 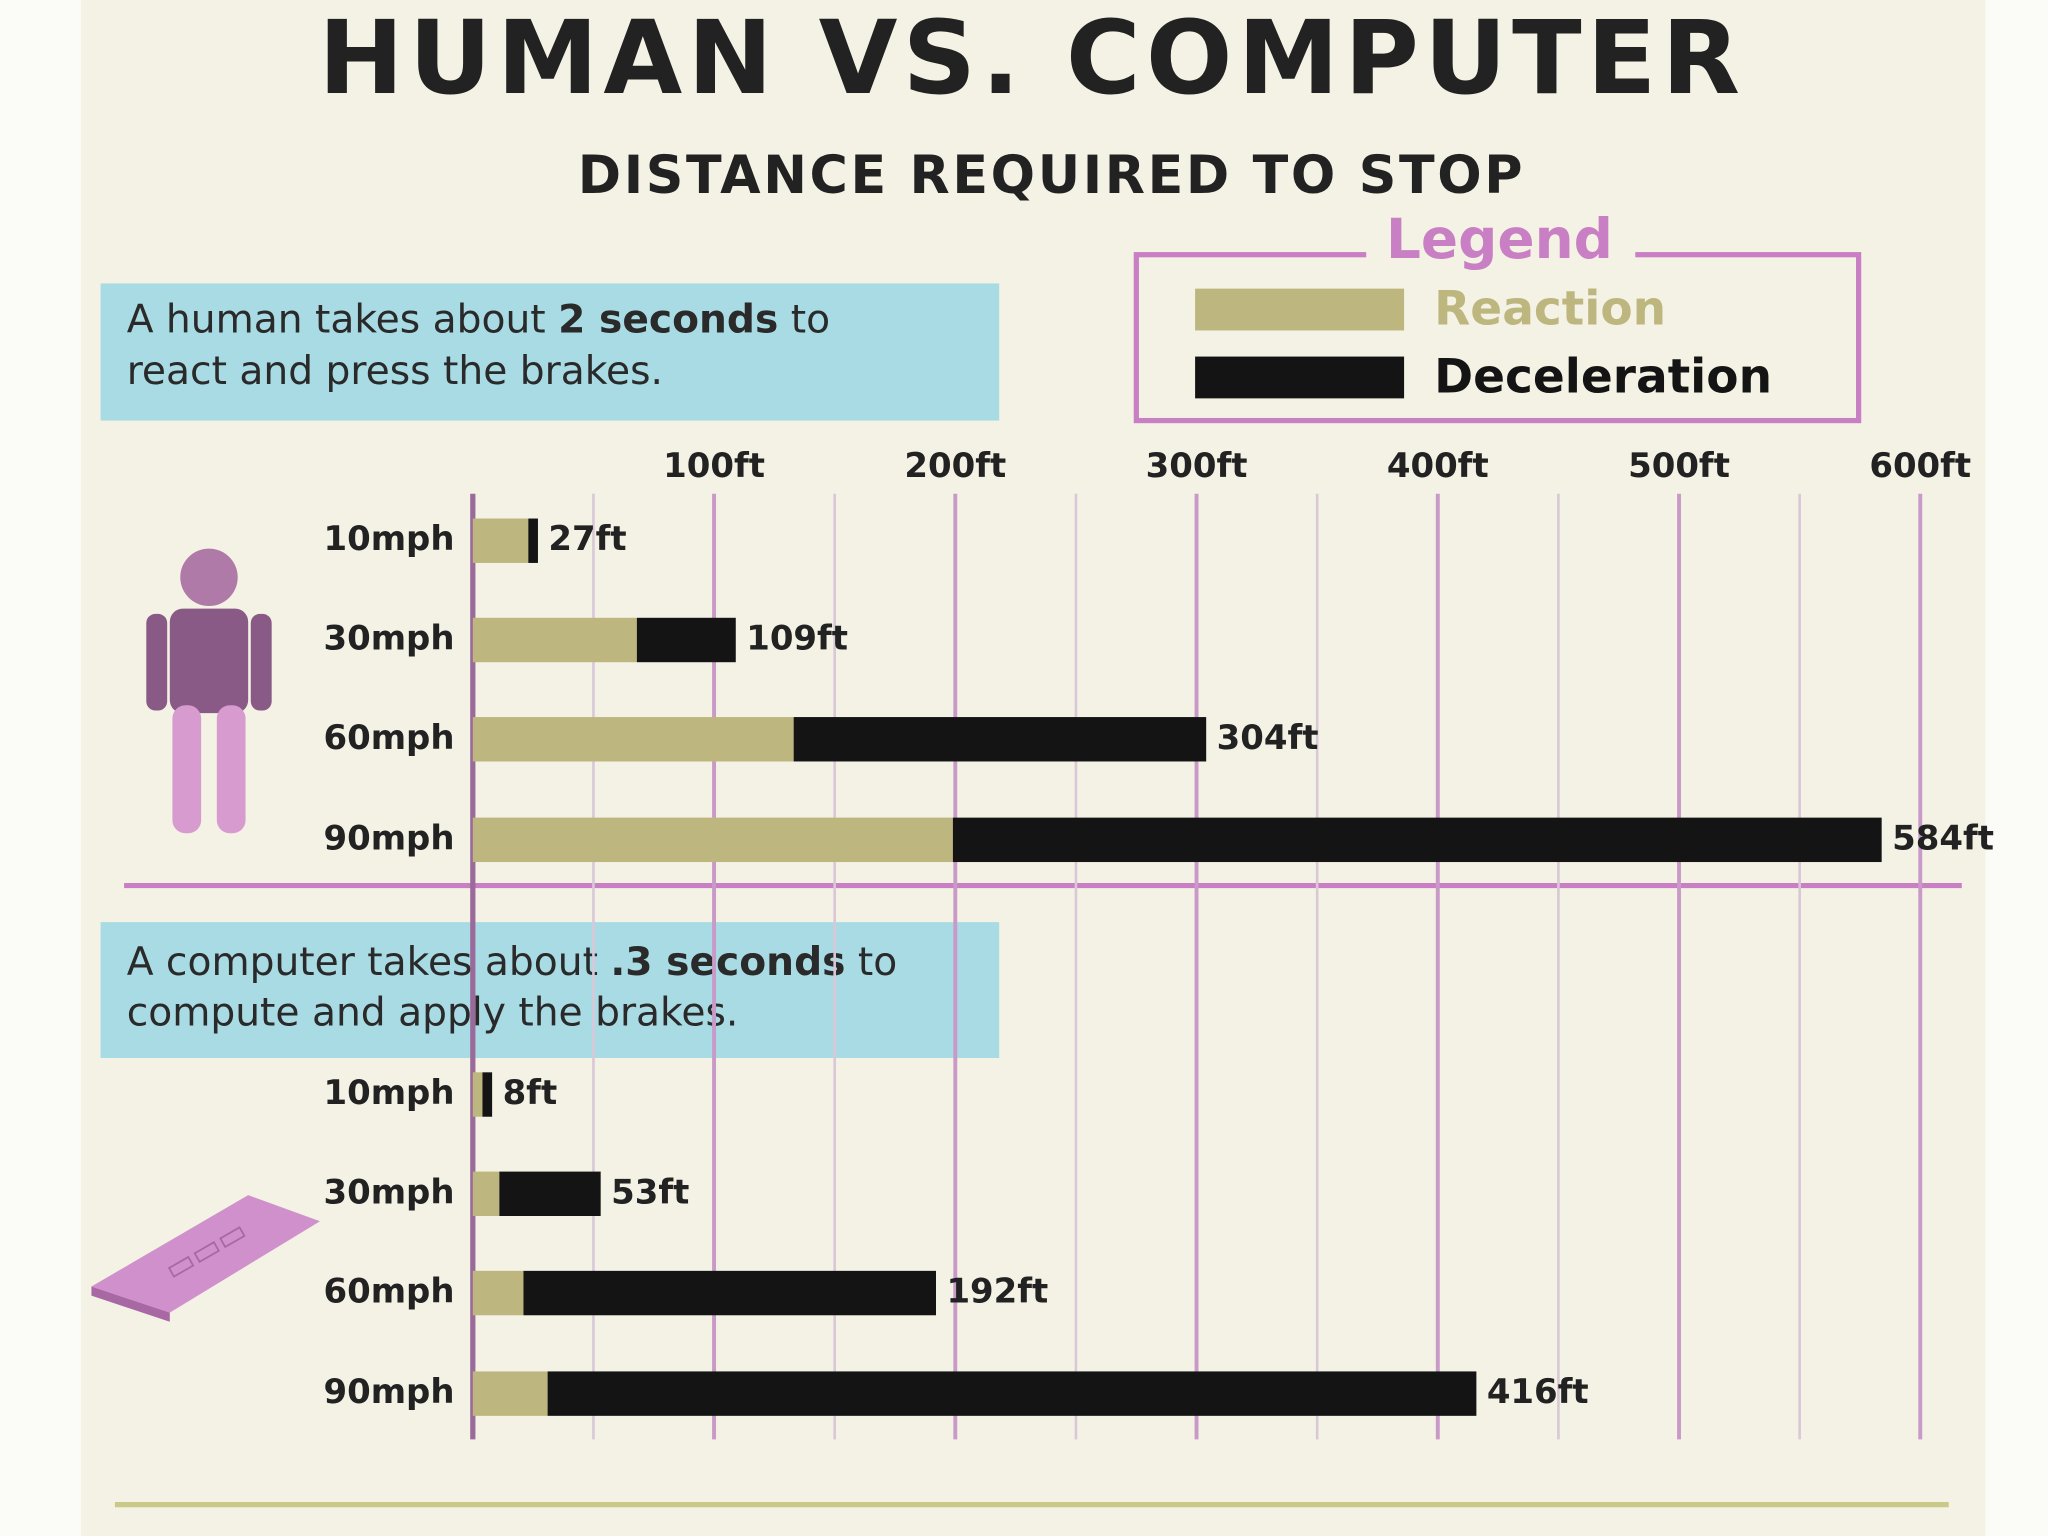 What do you see at coordinates (955, 466) in the screenshot?
I see `x-tick-label: 200ft` at bounding box center [955, 466].